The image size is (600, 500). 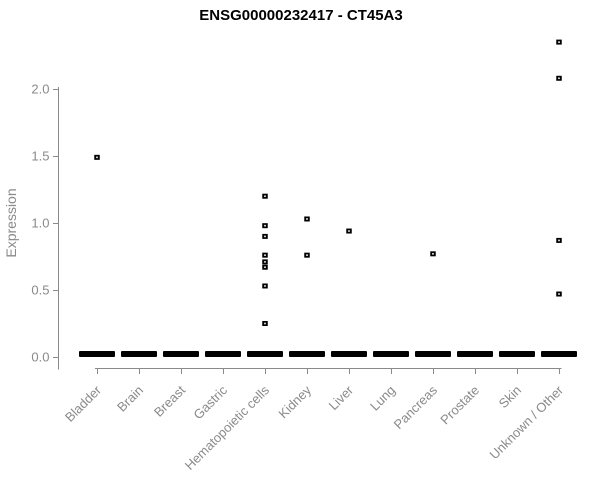 What do you see at coordinates (416, 407) in the screenshot?
I see `x-tick-label: Pancreas` at bounding box center [416, 407].